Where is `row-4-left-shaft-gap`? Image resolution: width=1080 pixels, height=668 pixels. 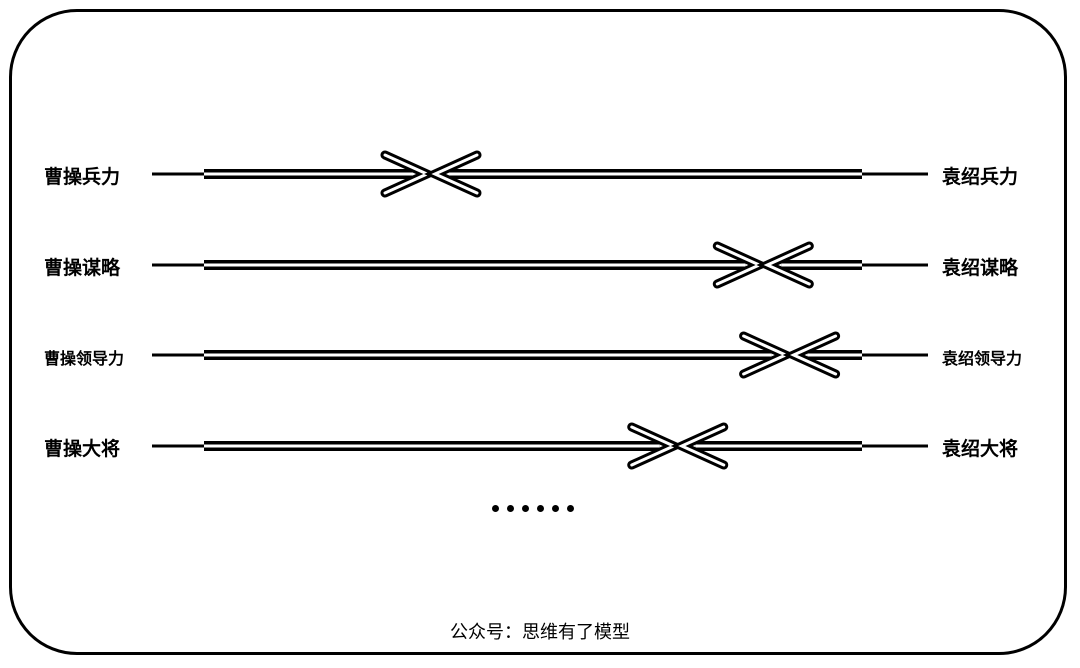
row-4-left-shaft-gap is located at coordinates (432, 446).